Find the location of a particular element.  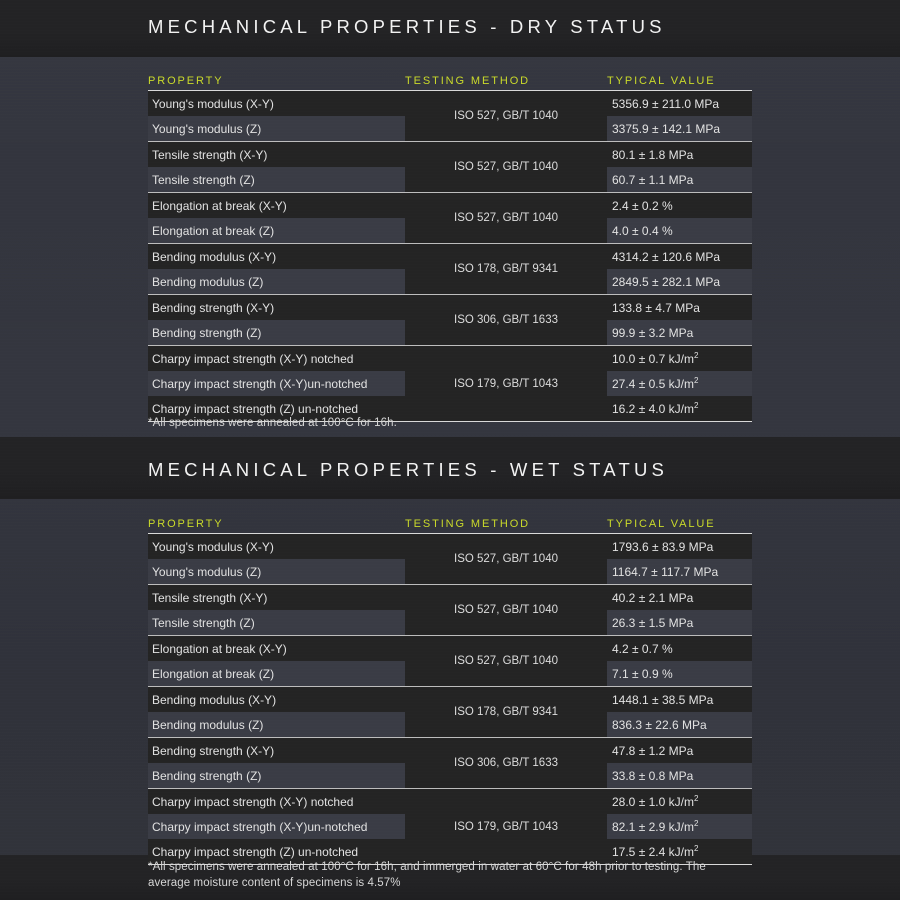

value-cell: 27.4 ± 0.5 kJ/m2 is located at coordinates (679, 383).